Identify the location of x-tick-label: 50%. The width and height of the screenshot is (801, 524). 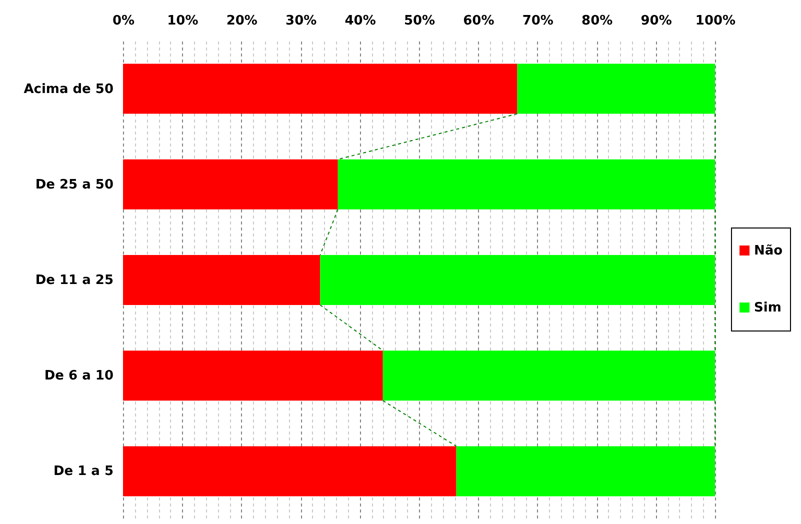
(420, 21).